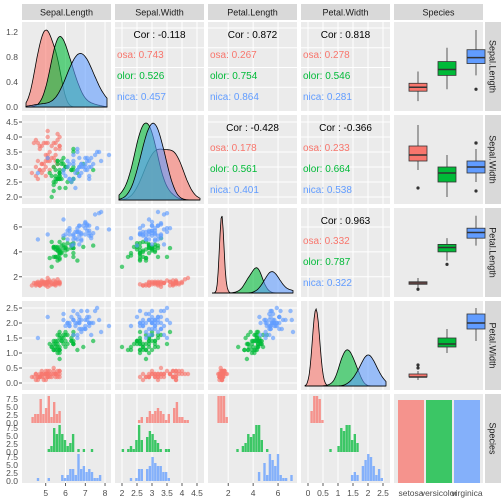 This screenshot has width=504, height=504. Describe the element at coordinates (410, 493) in the screenshot. I see `x-axis-tick-label: setosa` at that location.